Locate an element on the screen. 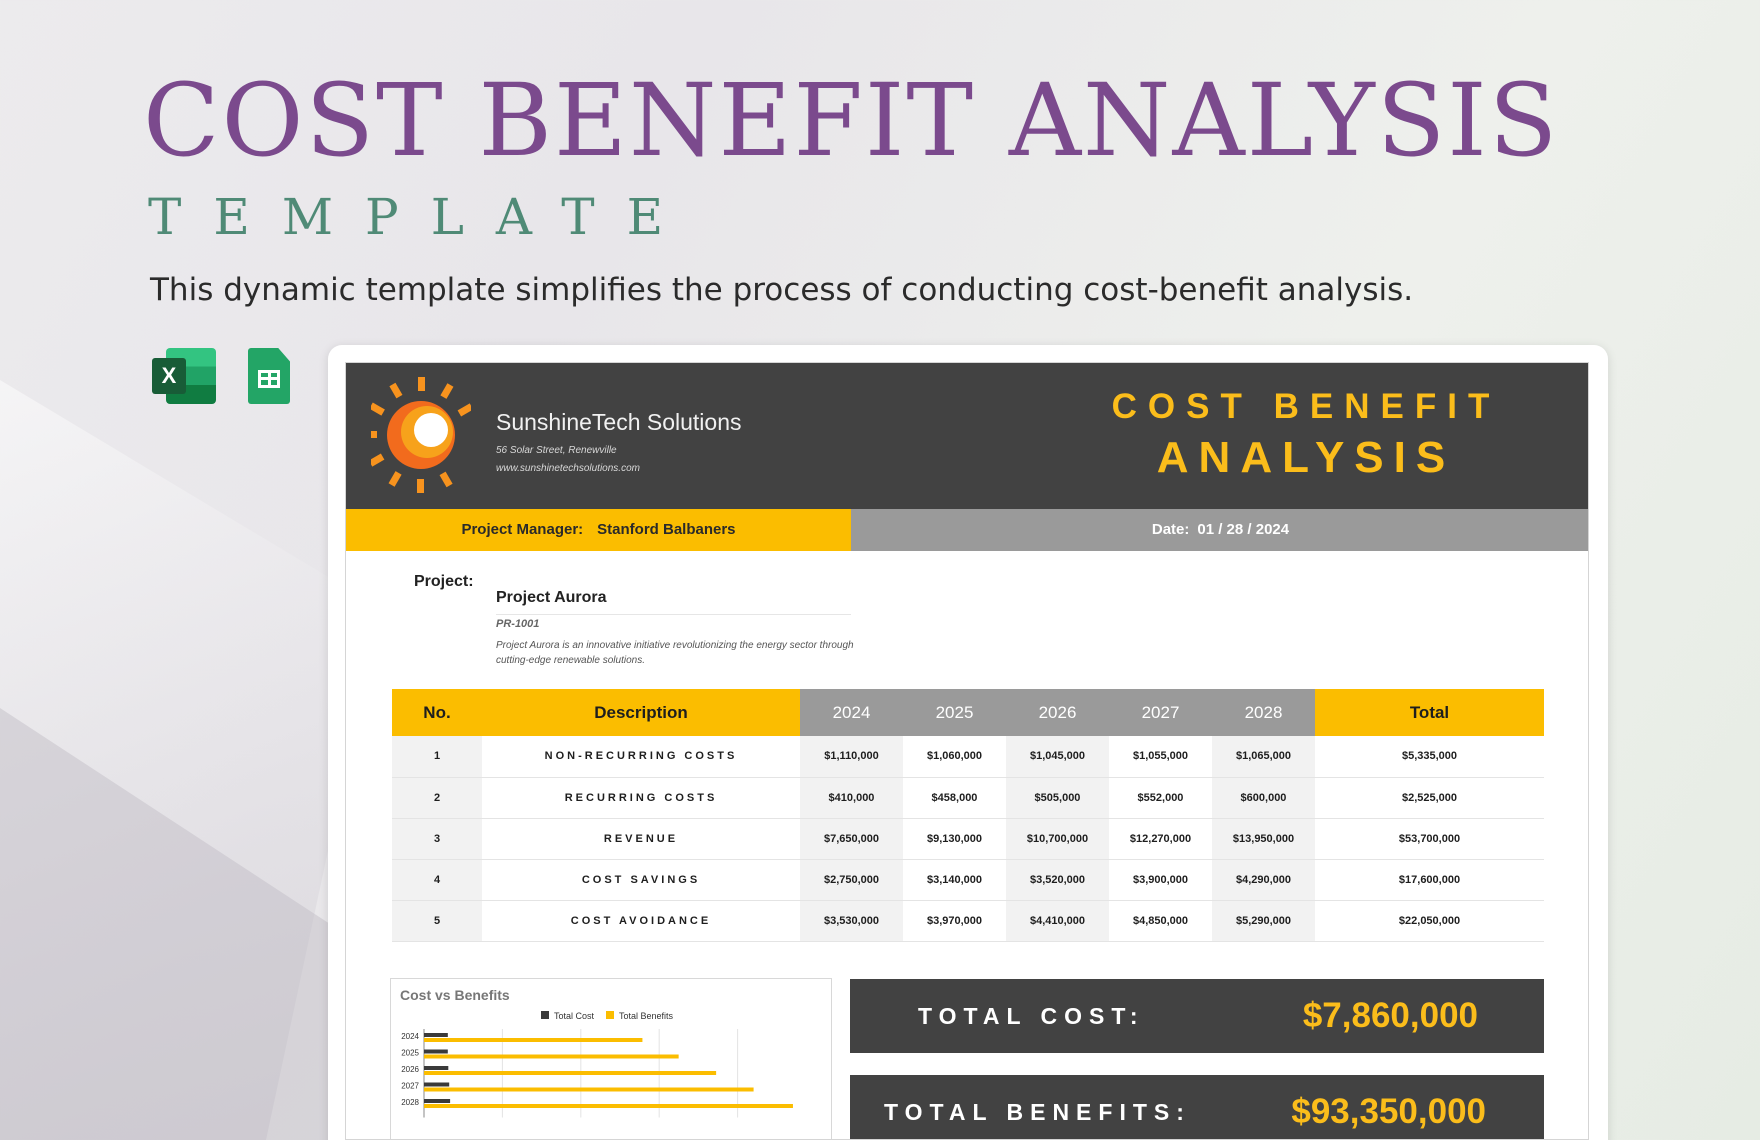  document-title-line1: COST BENEFIT is located at coordinates (1306, 406).